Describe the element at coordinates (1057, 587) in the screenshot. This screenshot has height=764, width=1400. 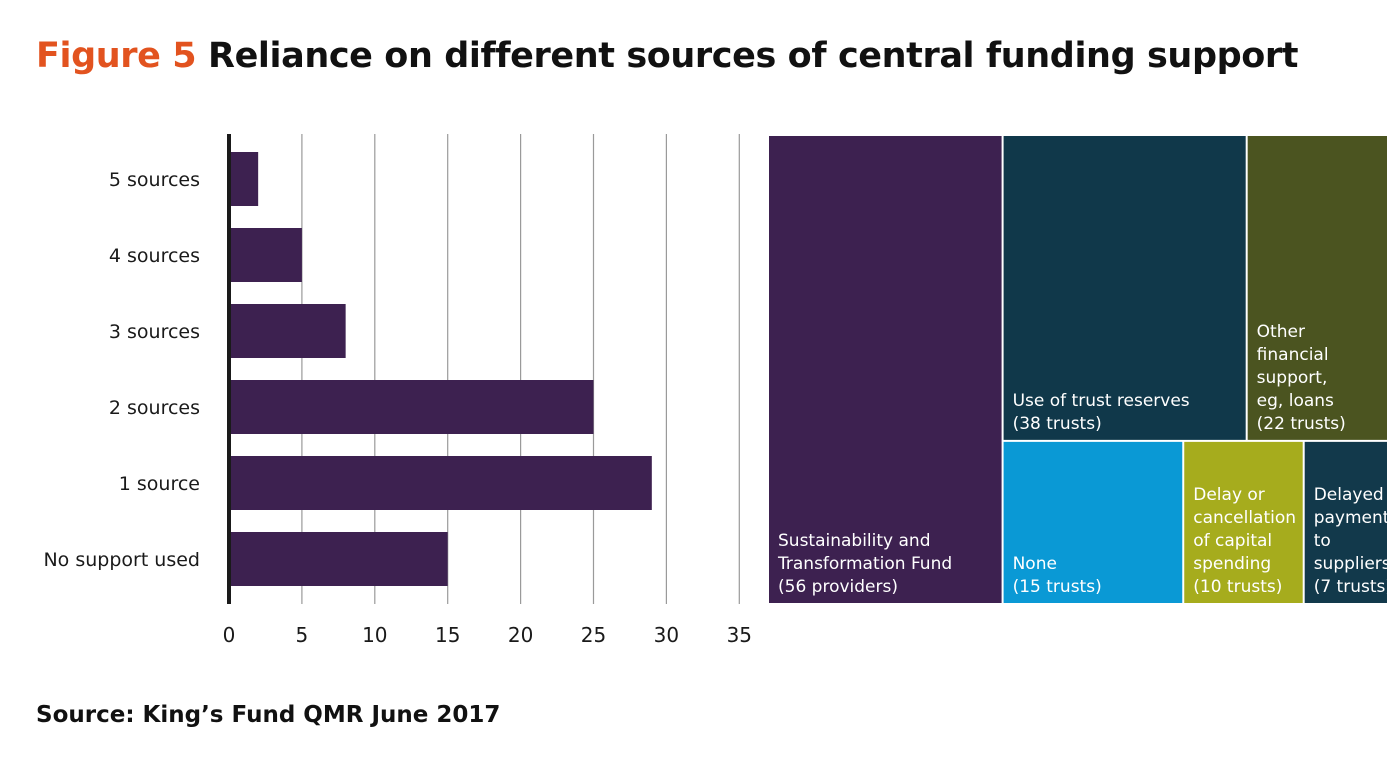
I see `treemap-label: (15 trusts)` at that location.